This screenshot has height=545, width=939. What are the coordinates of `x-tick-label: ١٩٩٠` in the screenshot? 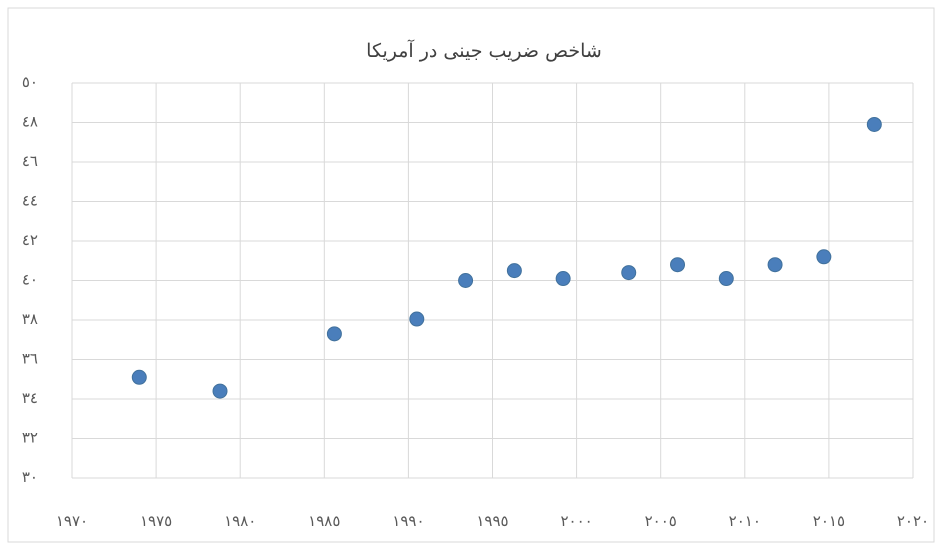 It's located at (408, 521).